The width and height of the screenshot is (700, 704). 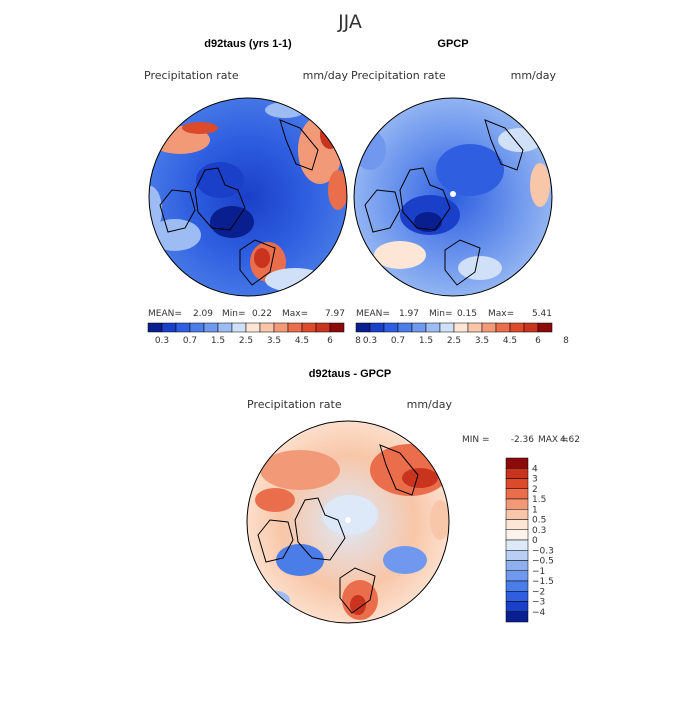 What do you see at coordinates (539, 531) in the screenshot?
I see `colorbar-d-tick-label: 0.3` at bounding box center [539, 531].